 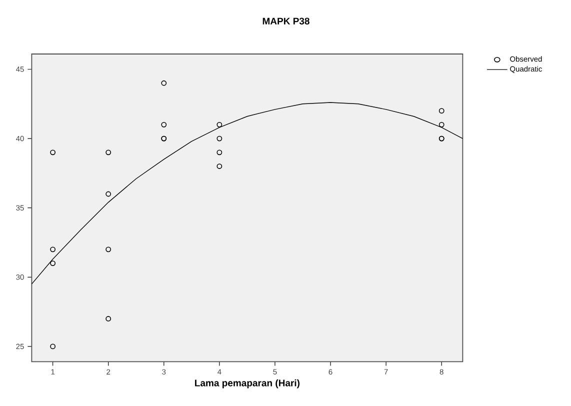 What do you see at coordinates (286, 21) in the screenshot?
I see `chart-title: MAPK P38` at bounding box center [286, 21].